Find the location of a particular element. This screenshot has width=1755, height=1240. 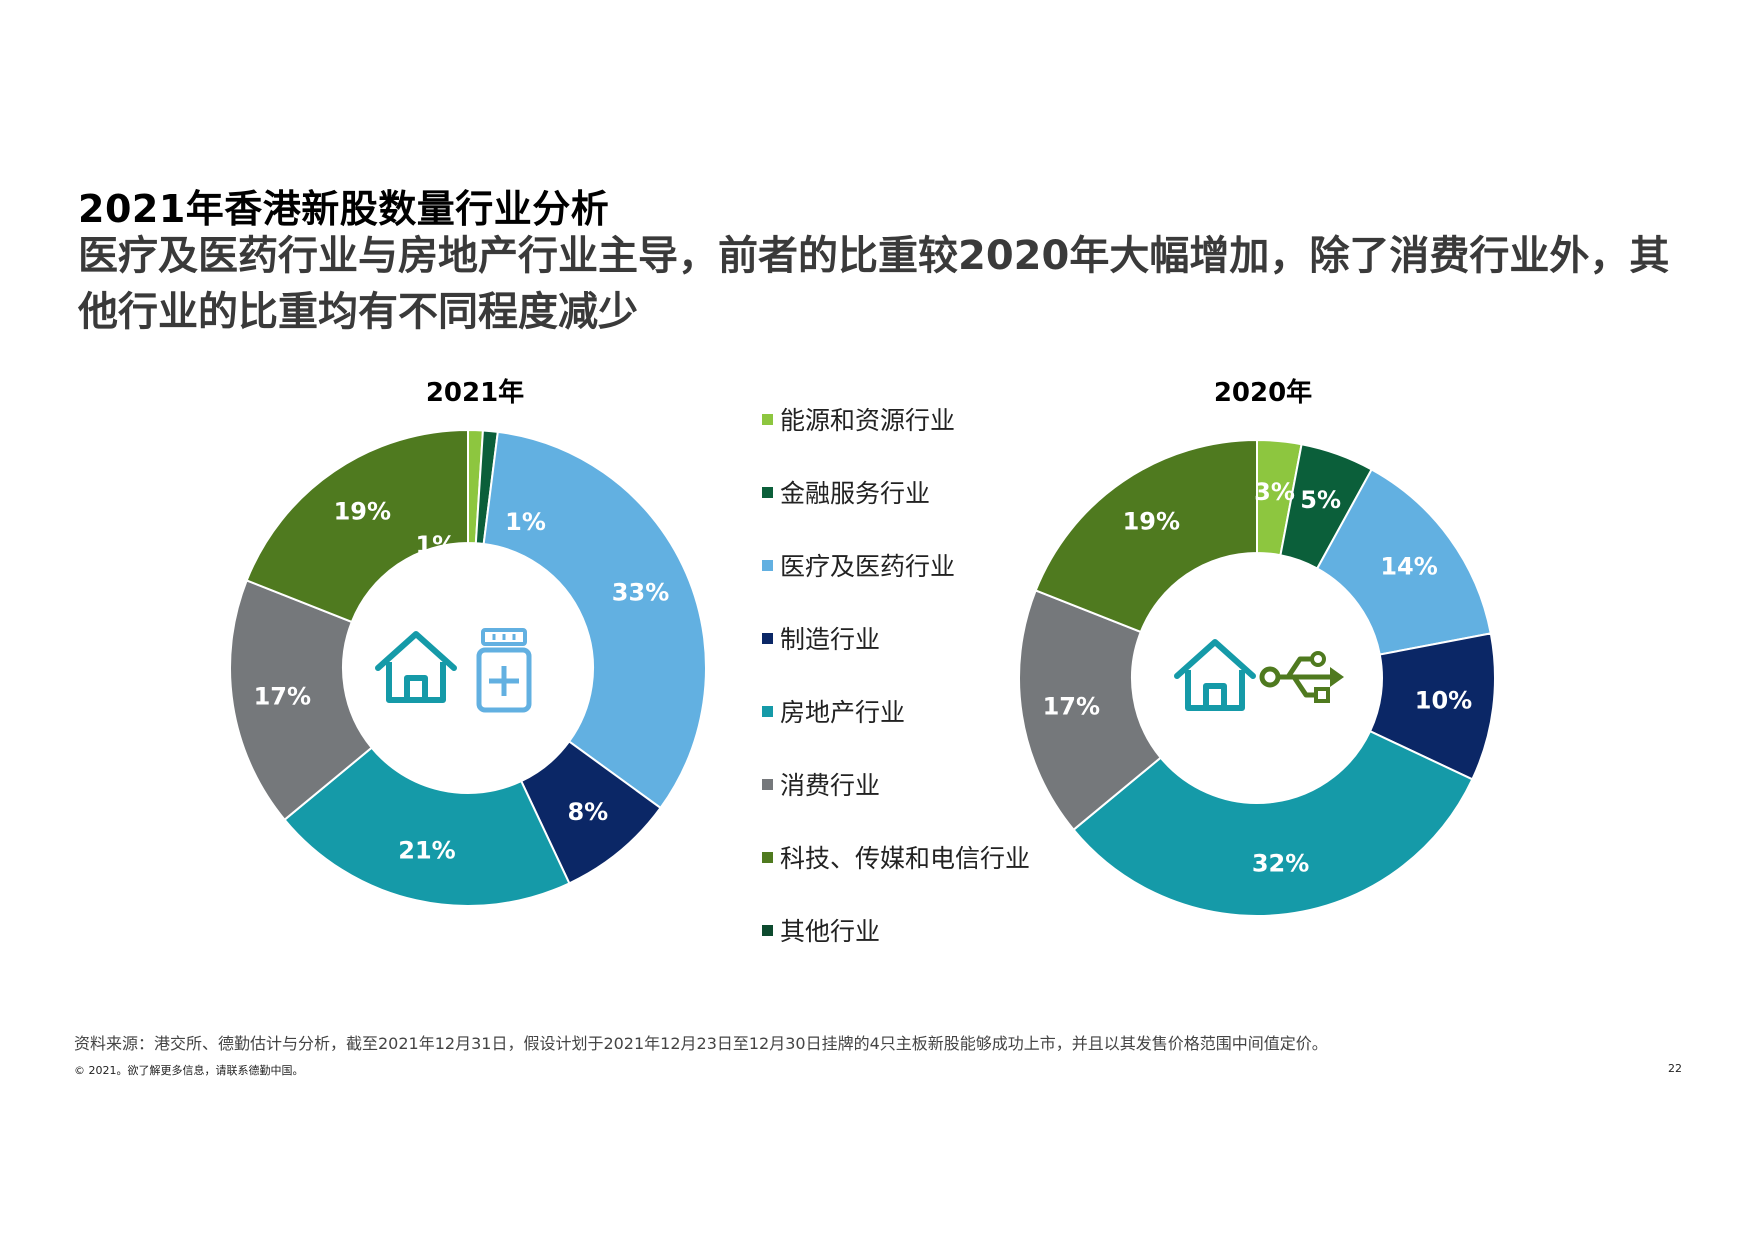

donut-labels: 1% 1% 33% 8% 21% 17% 19% is located at coordinates (462, 681).